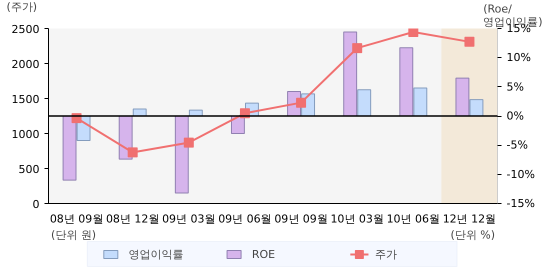 The width and height of the screenshot is (544, 275). What do you see at coordinates (413, 219) in the screenshot?
I see `x-tick-label: 10년 06월` at bounding box center [413, 219].